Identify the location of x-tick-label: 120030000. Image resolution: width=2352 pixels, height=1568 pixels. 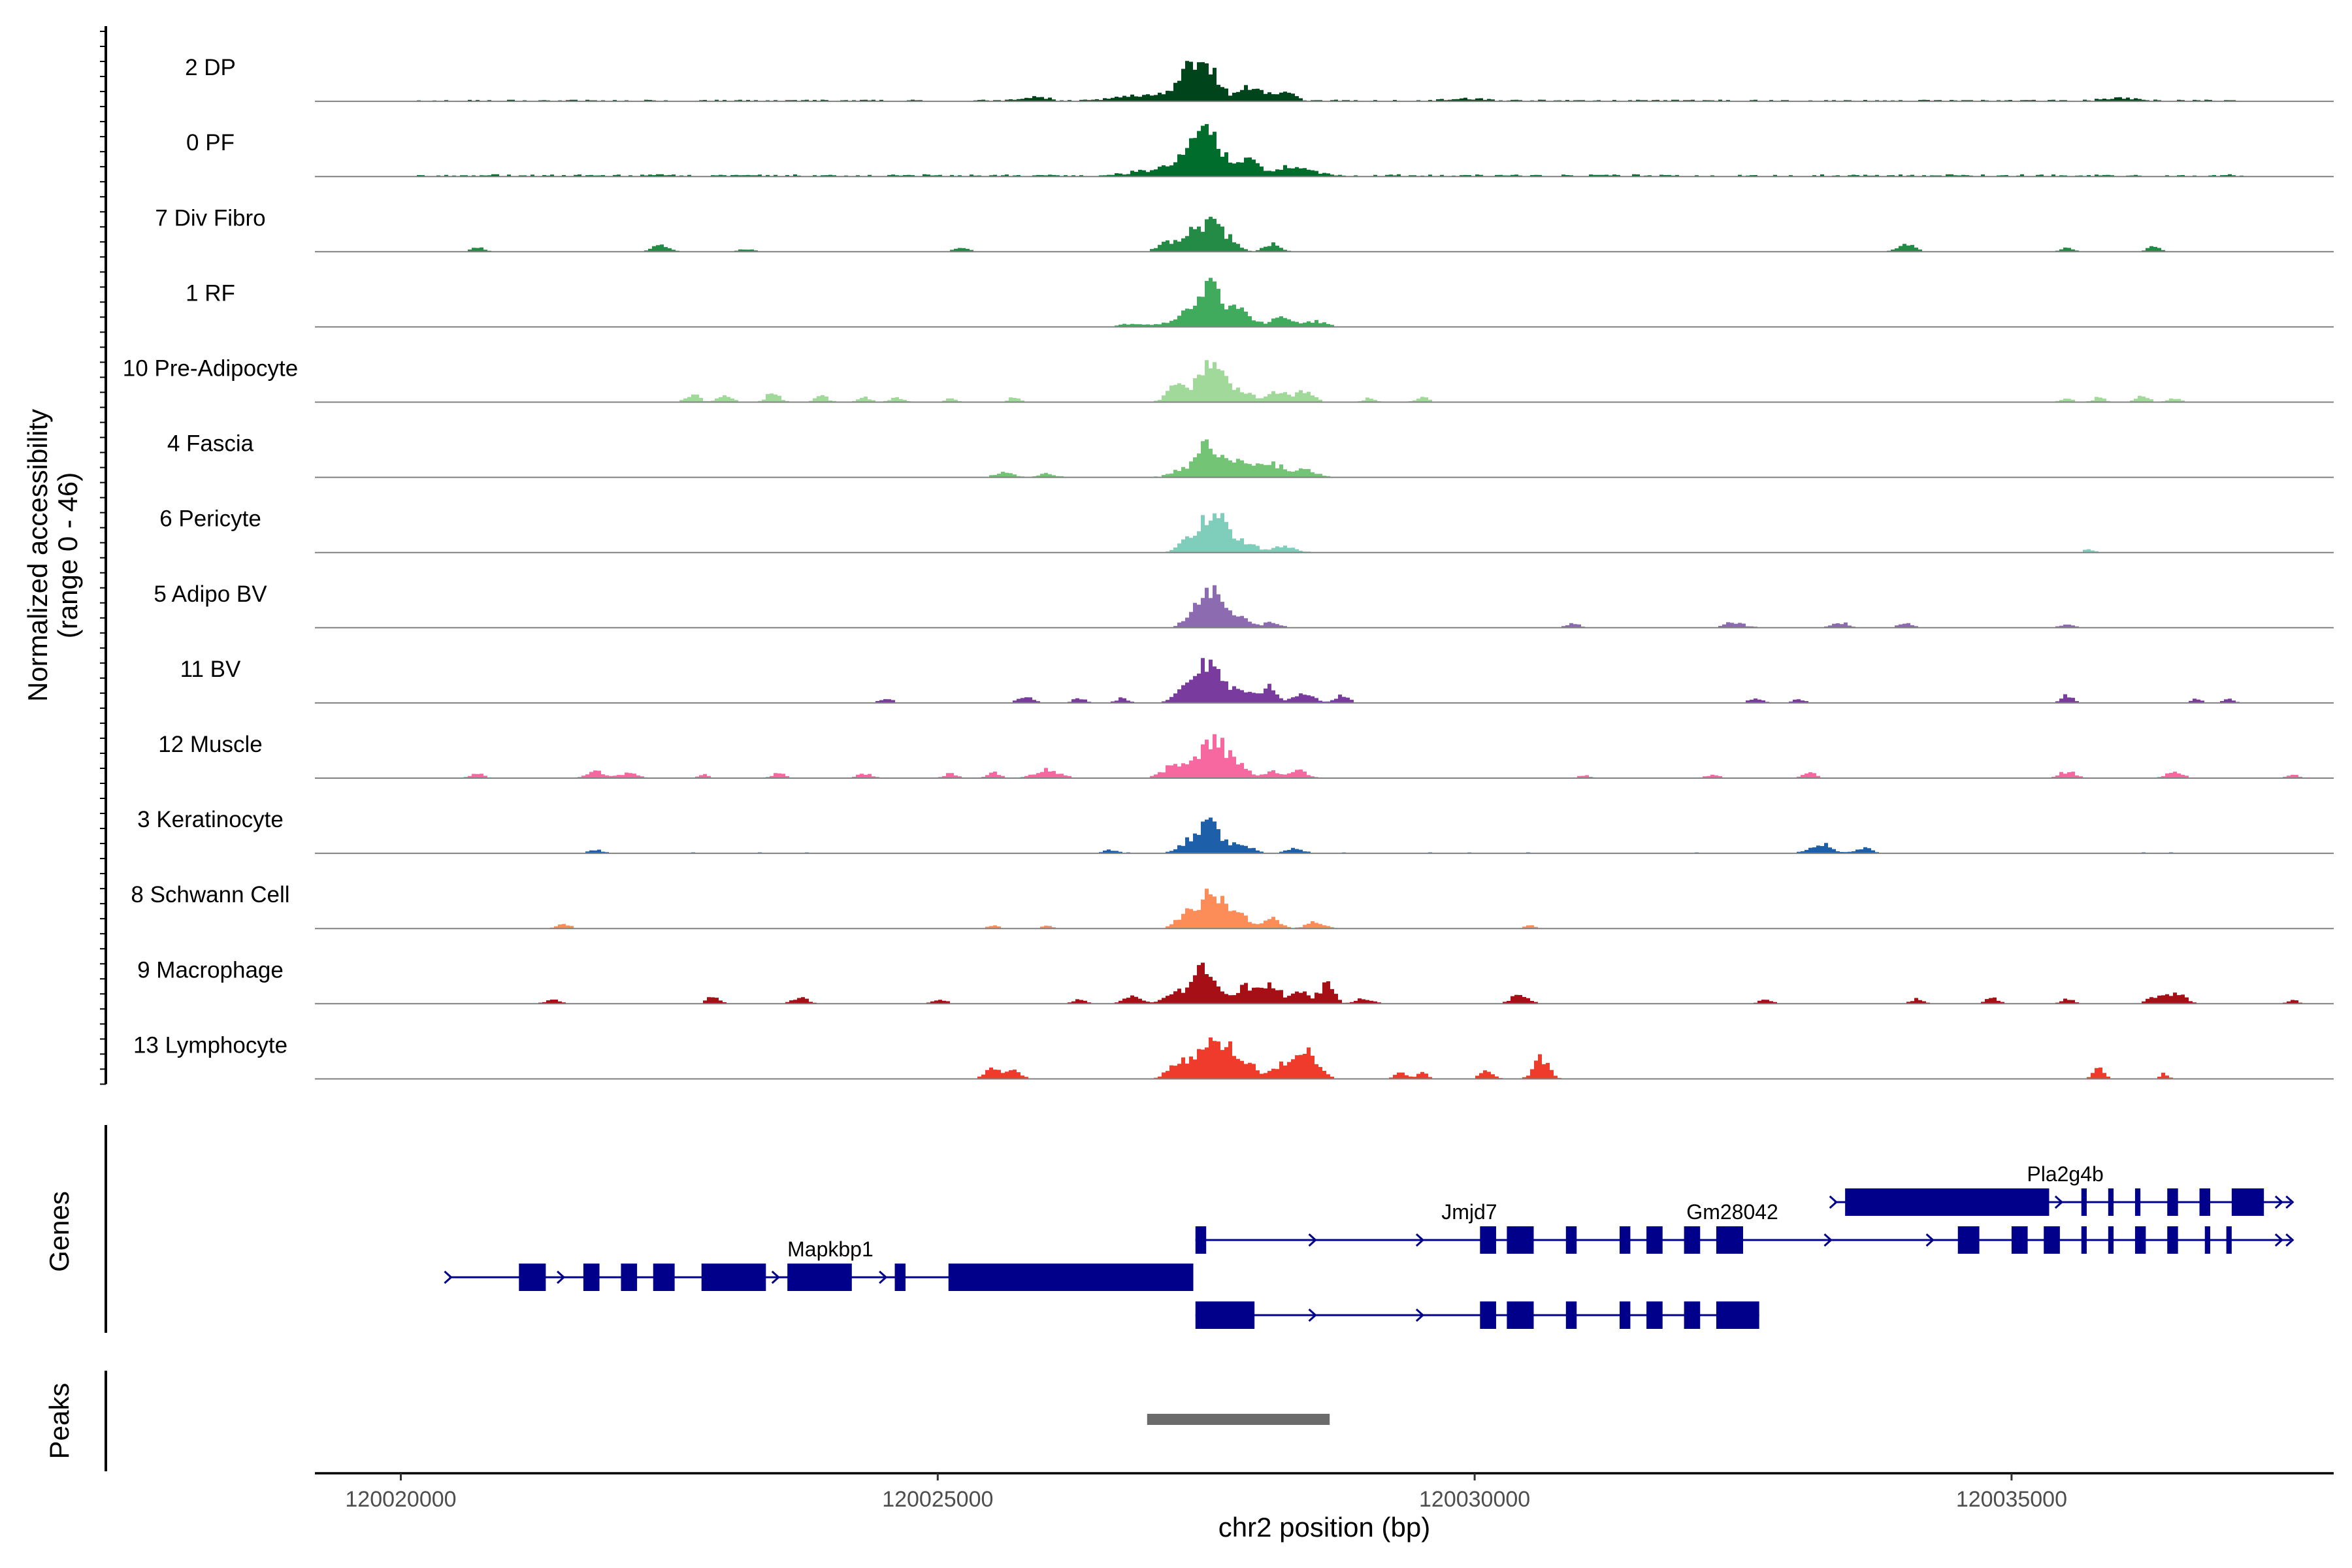
(1474, 1499).